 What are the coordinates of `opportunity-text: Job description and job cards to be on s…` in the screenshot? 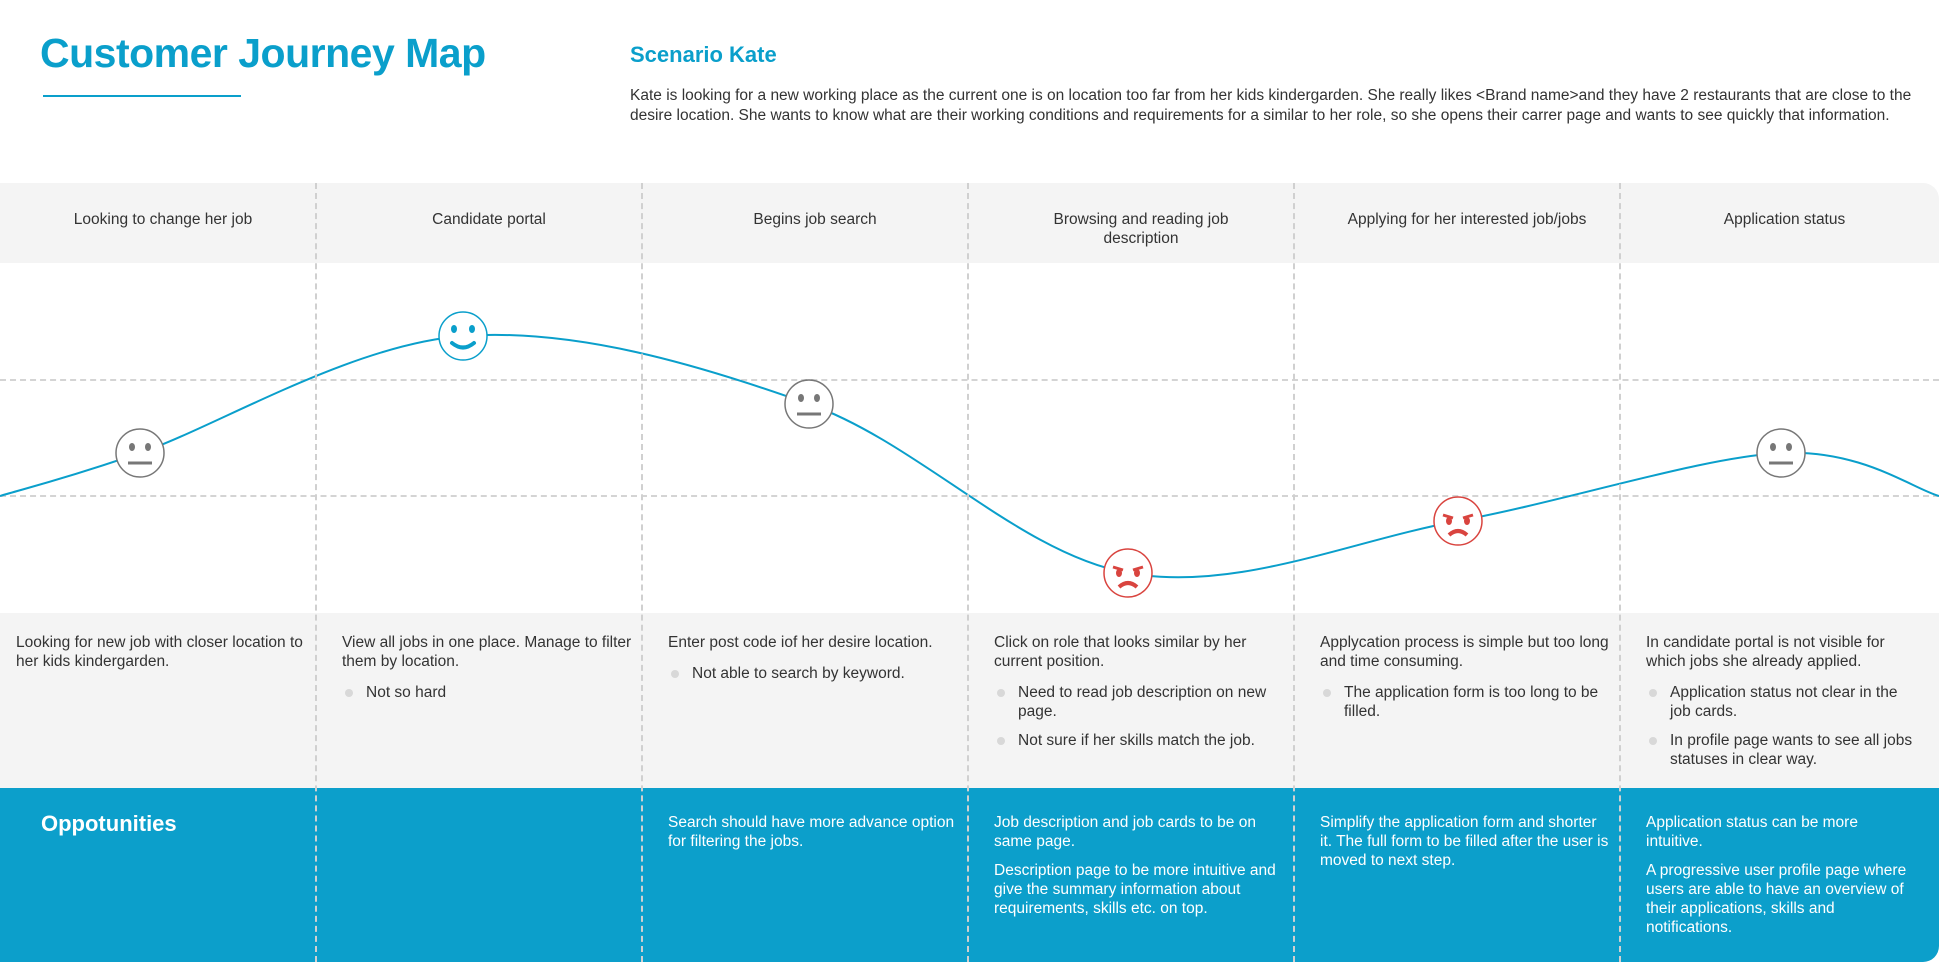 It's located at (1125, 832).